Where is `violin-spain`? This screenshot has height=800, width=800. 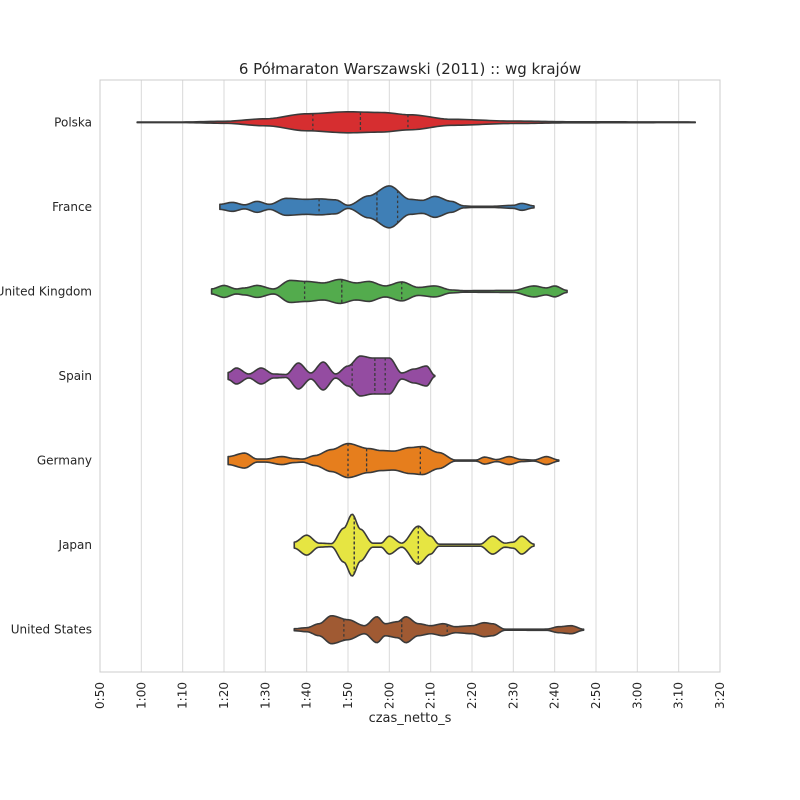 violin-spain is located at coordinates (331, 376).